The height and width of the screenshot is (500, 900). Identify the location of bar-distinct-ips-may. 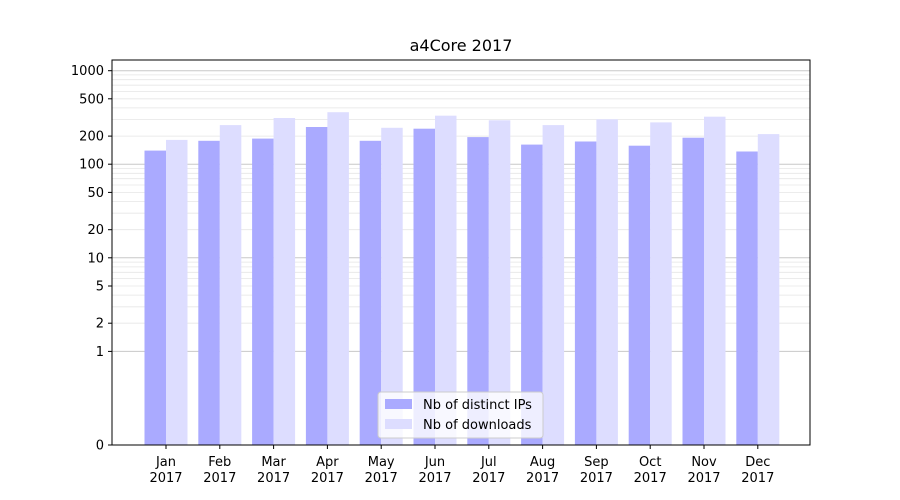
(370, 293).